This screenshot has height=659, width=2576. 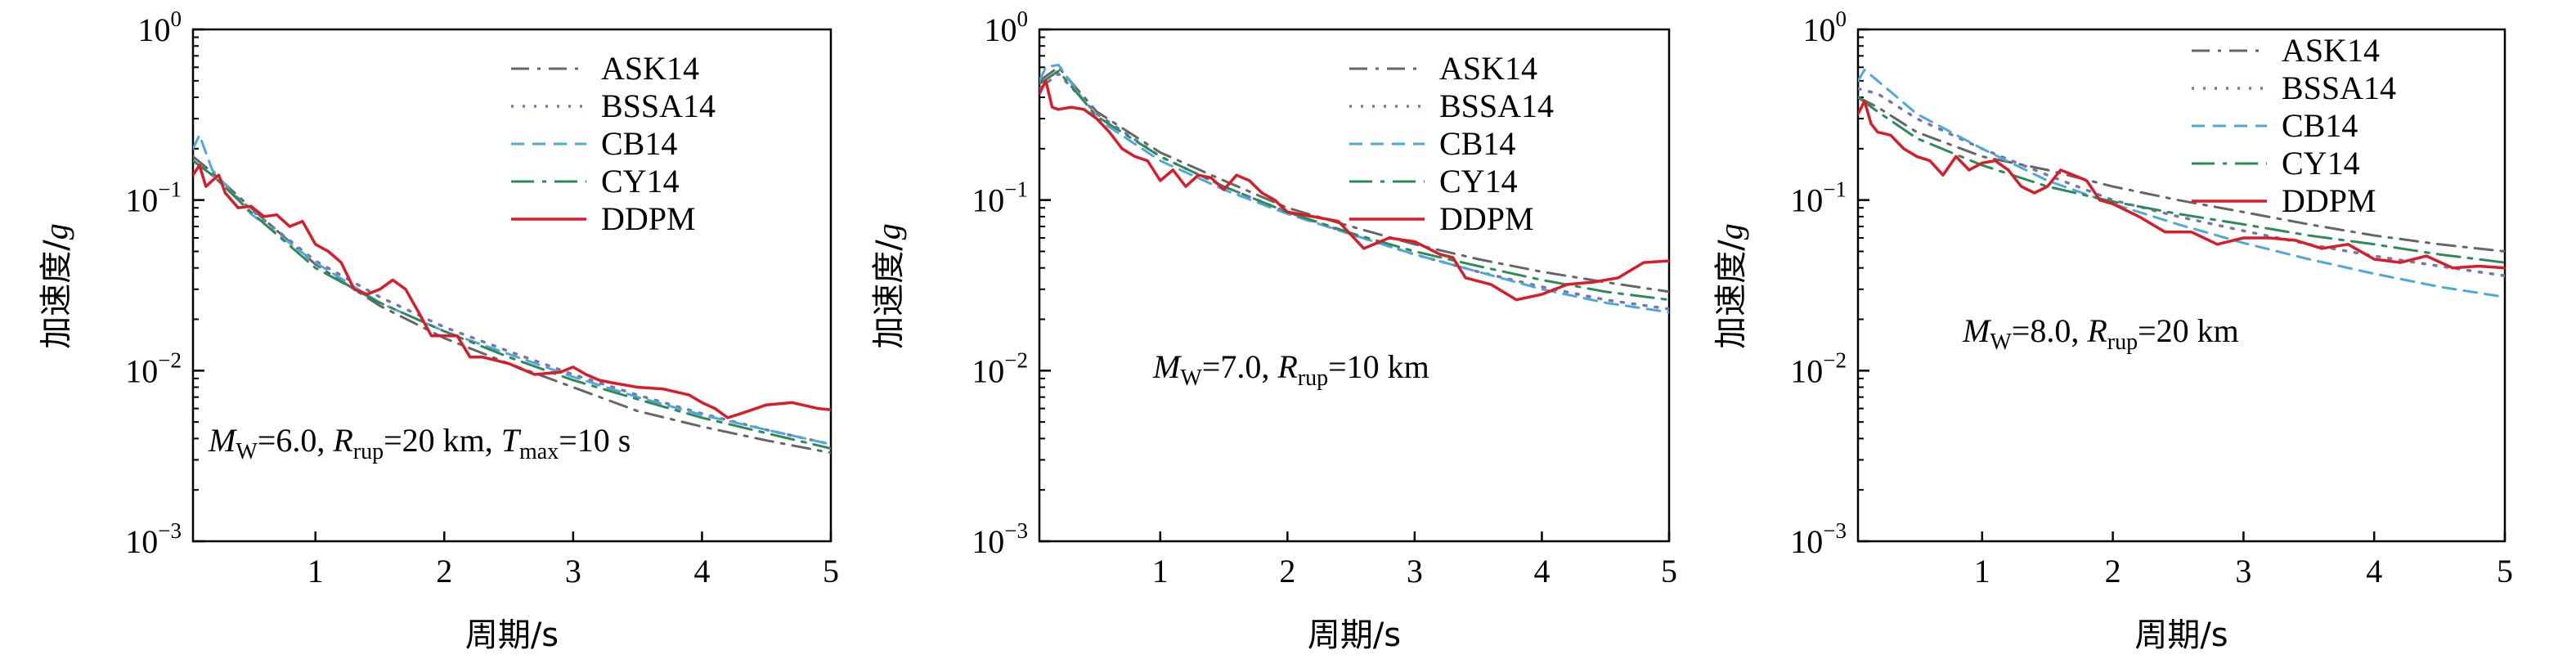 I want to click on condition-annotation: MW=7.0, Rrup=10 km, so click(x=1290, y=369).